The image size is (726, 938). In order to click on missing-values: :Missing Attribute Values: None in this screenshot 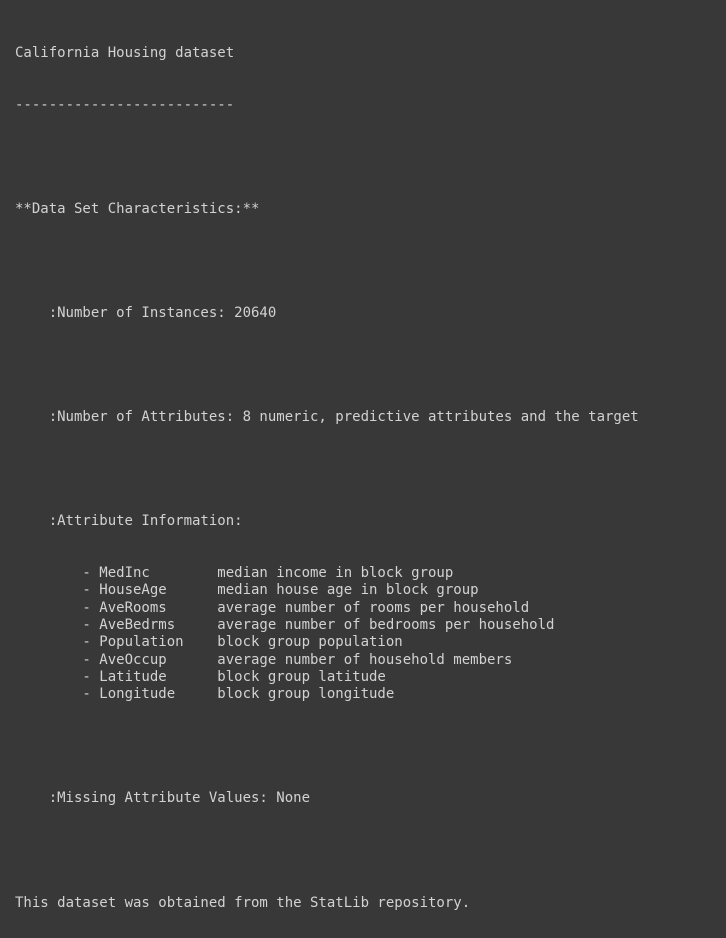, I will do `click(179, 798)`.